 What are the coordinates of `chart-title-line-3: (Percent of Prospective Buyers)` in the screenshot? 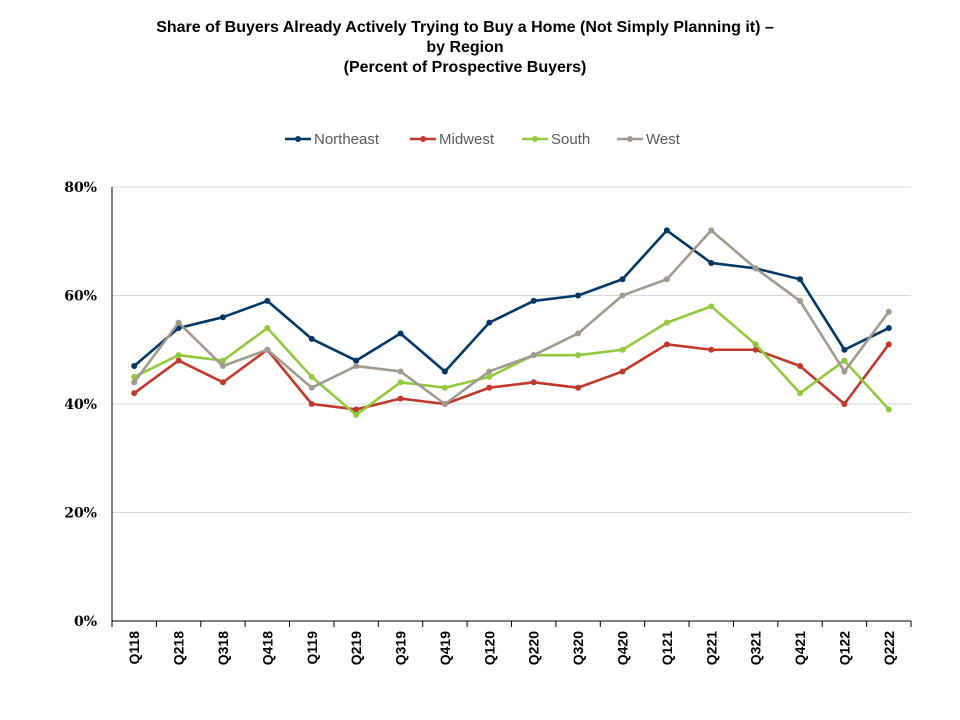 It's located at (465, 67).